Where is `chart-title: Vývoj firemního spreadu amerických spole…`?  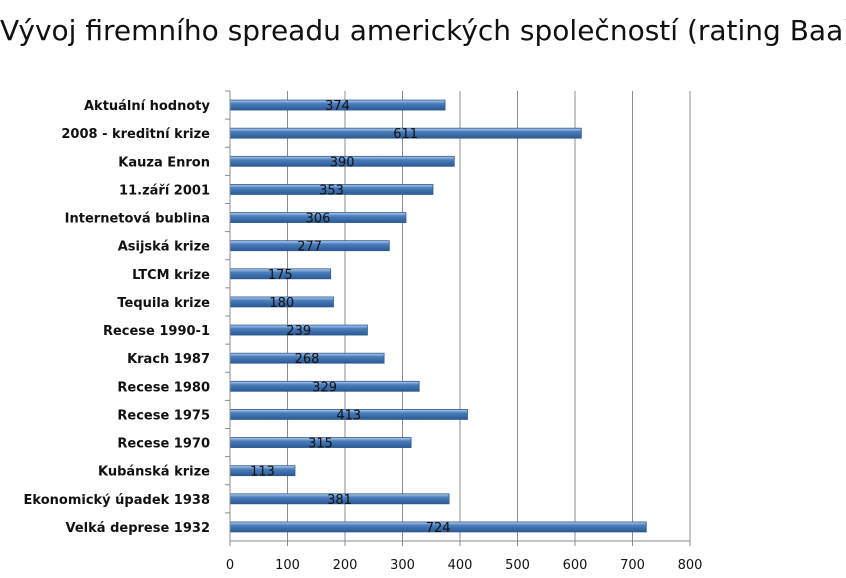 chart-title: Vývoj firemního spreadu amerických spole… is located at coordinates (423, 30).